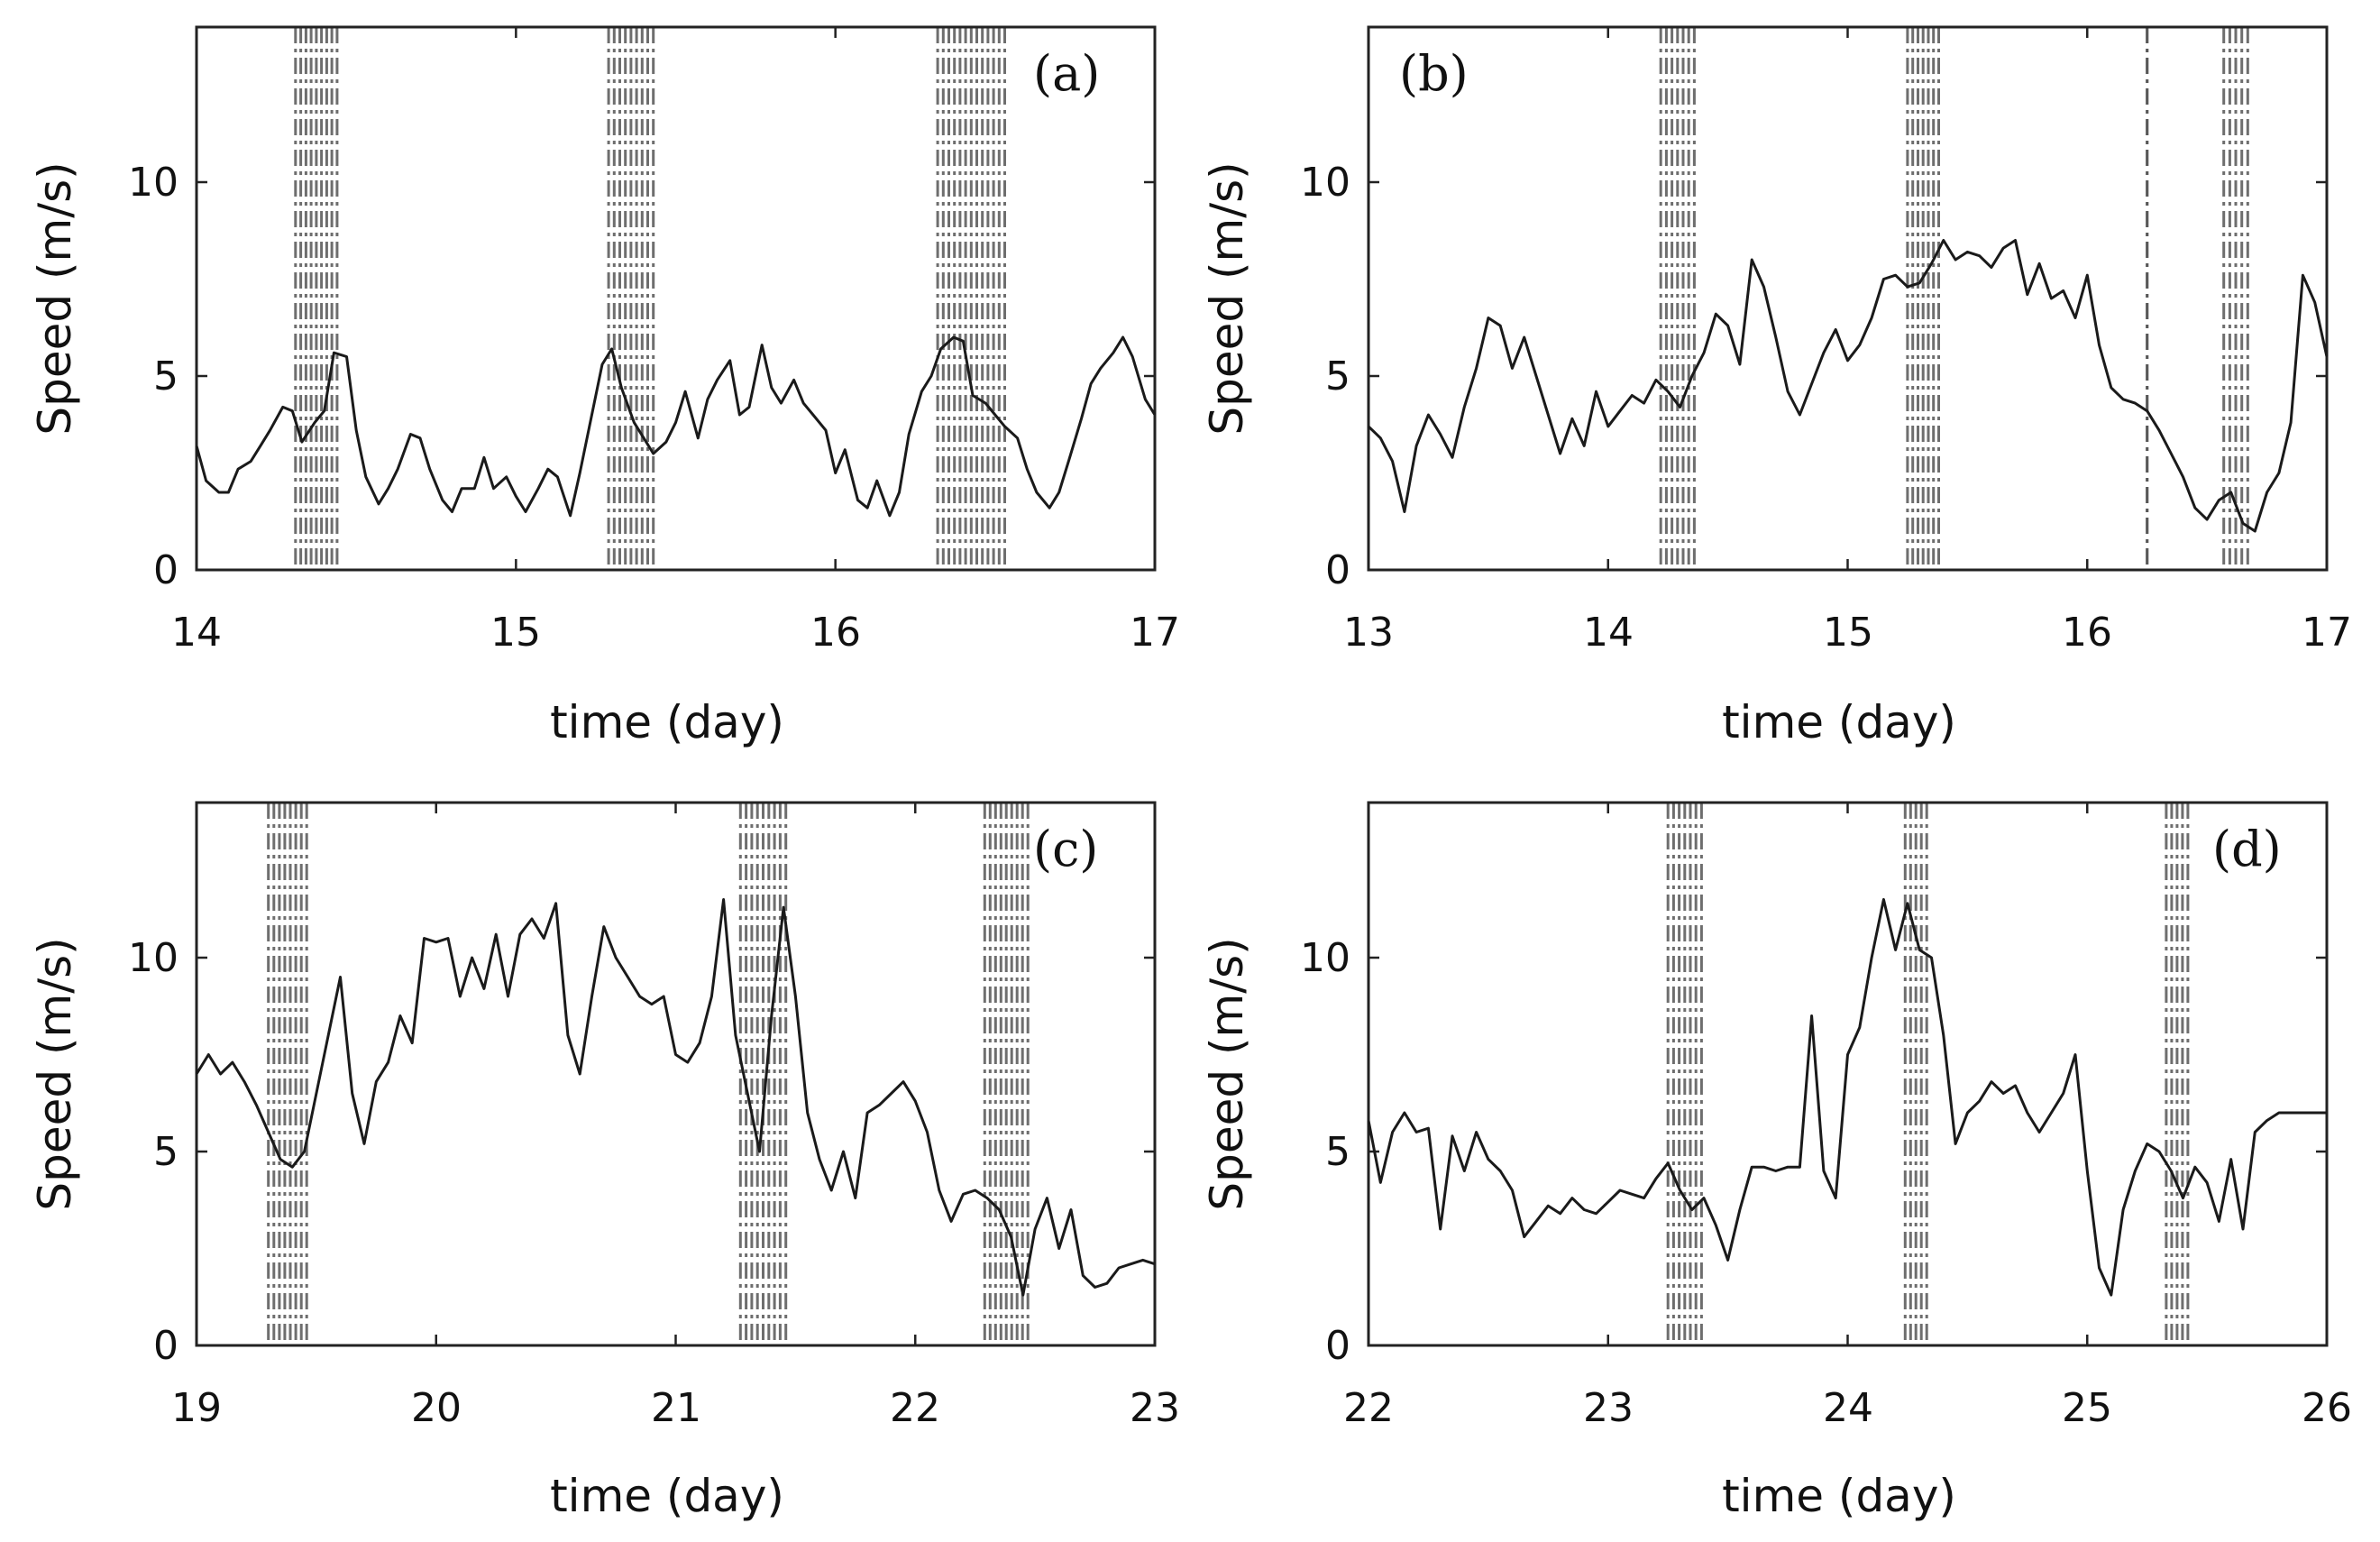 The image size is (2380, 1542). I want to click on panel-label: (d), so click(2247, 849).